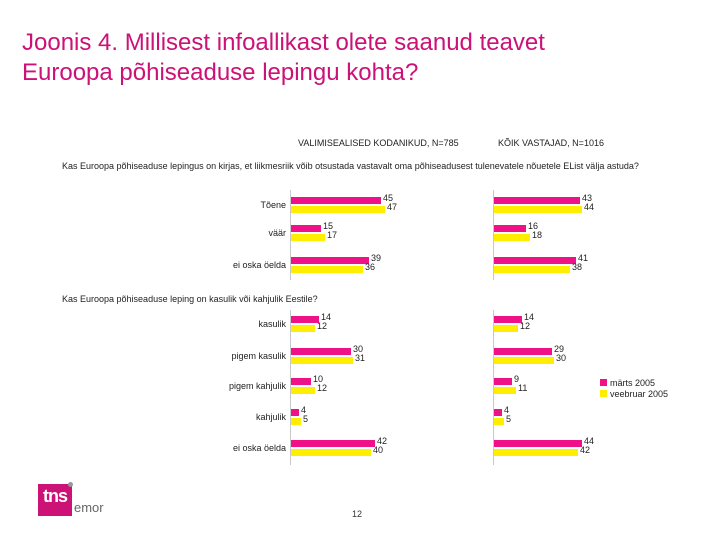 This screenshot has width=720, height=540. I want to click on data-label-g1-p1-c2-s2: 17, so click(332, 235).